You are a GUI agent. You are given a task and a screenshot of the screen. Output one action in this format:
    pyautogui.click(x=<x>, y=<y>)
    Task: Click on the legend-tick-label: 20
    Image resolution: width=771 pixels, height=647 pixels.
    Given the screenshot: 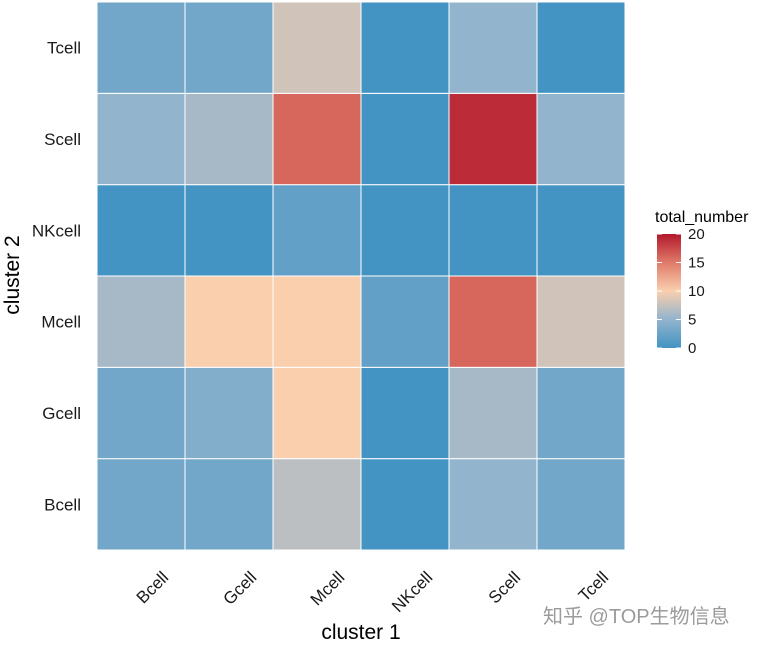 What is the action you would take?
    pyautogui.click(x=696, y=234)
    